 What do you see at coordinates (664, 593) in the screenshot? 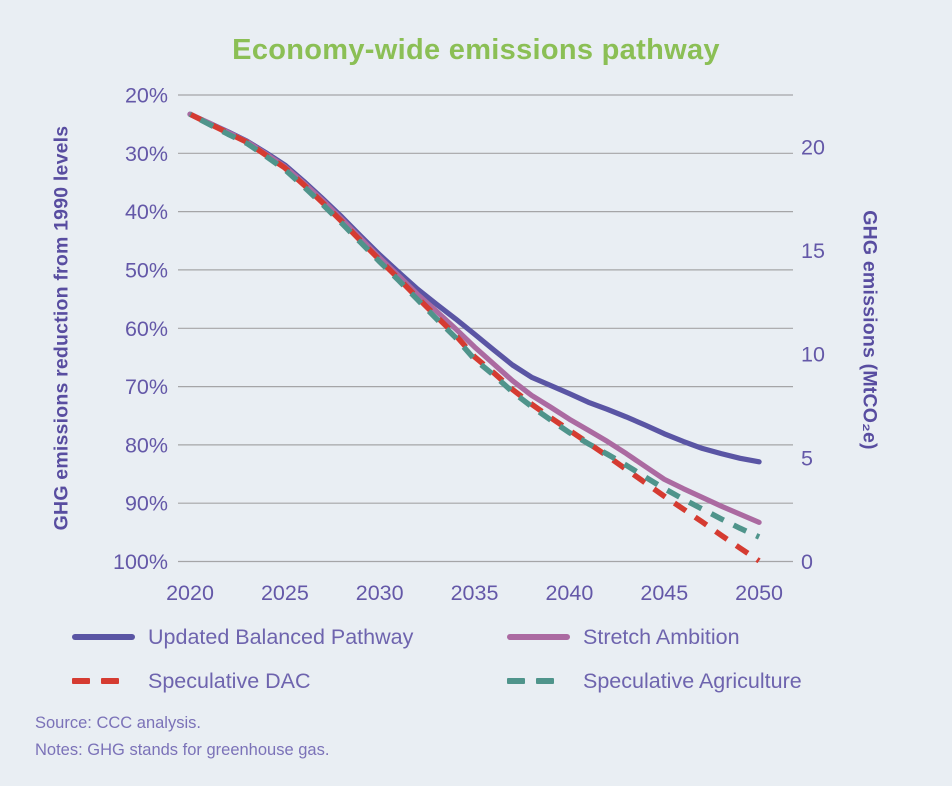
I see `x-axis-tick: 2045` at bounding box center [664, 593].